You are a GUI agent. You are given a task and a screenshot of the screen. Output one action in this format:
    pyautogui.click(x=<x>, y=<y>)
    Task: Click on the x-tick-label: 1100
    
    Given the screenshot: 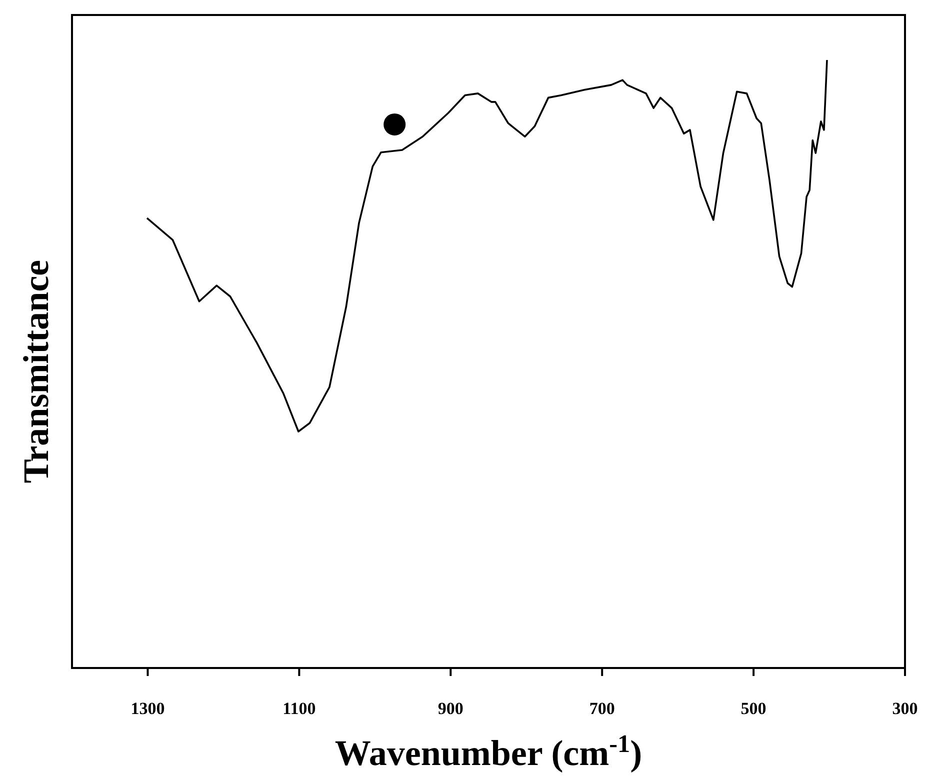 What is the action you would take?
    pyautogui.click(x=299, y=708)
    